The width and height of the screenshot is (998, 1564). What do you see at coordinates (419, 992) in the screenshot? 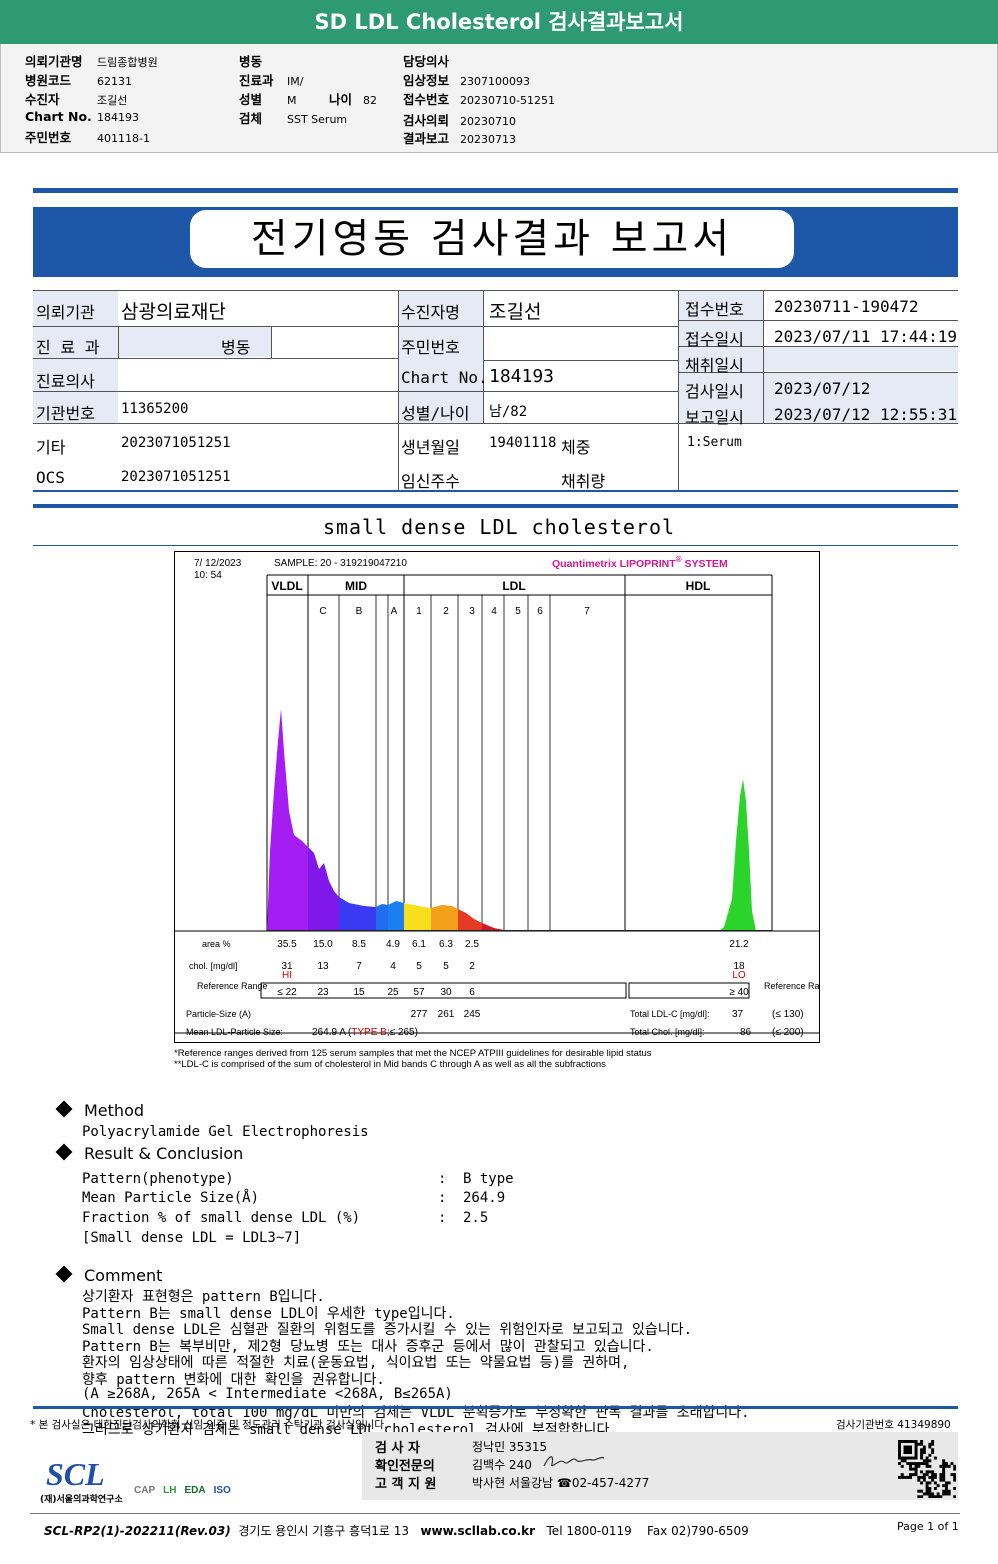
I see `ref-value: 57` at bounding box center [419, 992].